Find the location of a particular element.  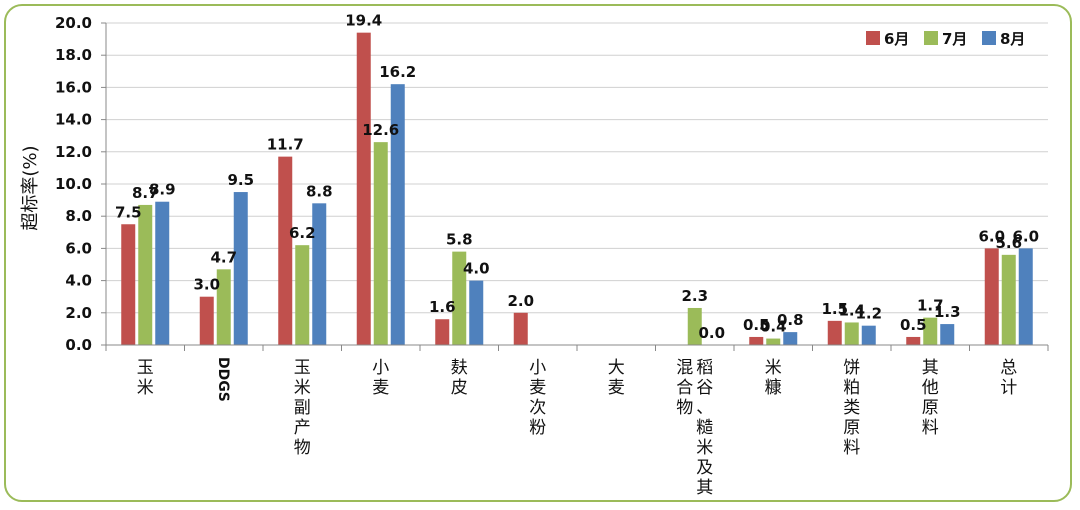

data-label: 16.2 is located at coordinates (397, 72).